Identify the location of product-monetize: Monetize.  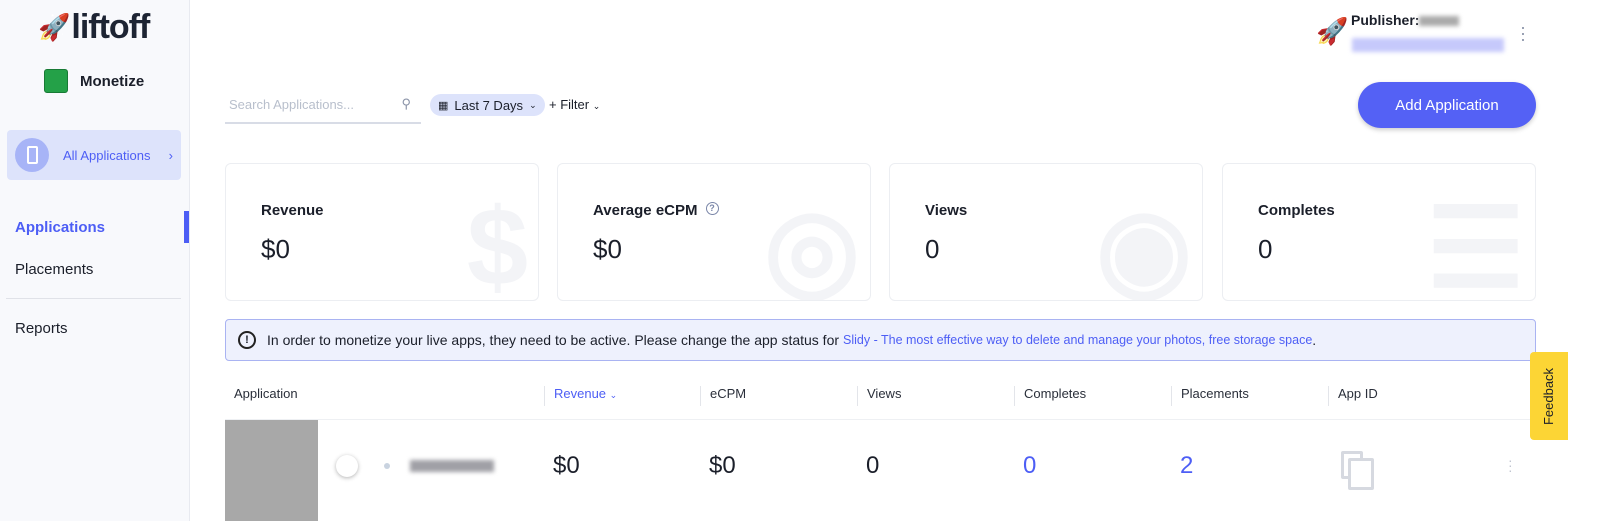
(94, 81).